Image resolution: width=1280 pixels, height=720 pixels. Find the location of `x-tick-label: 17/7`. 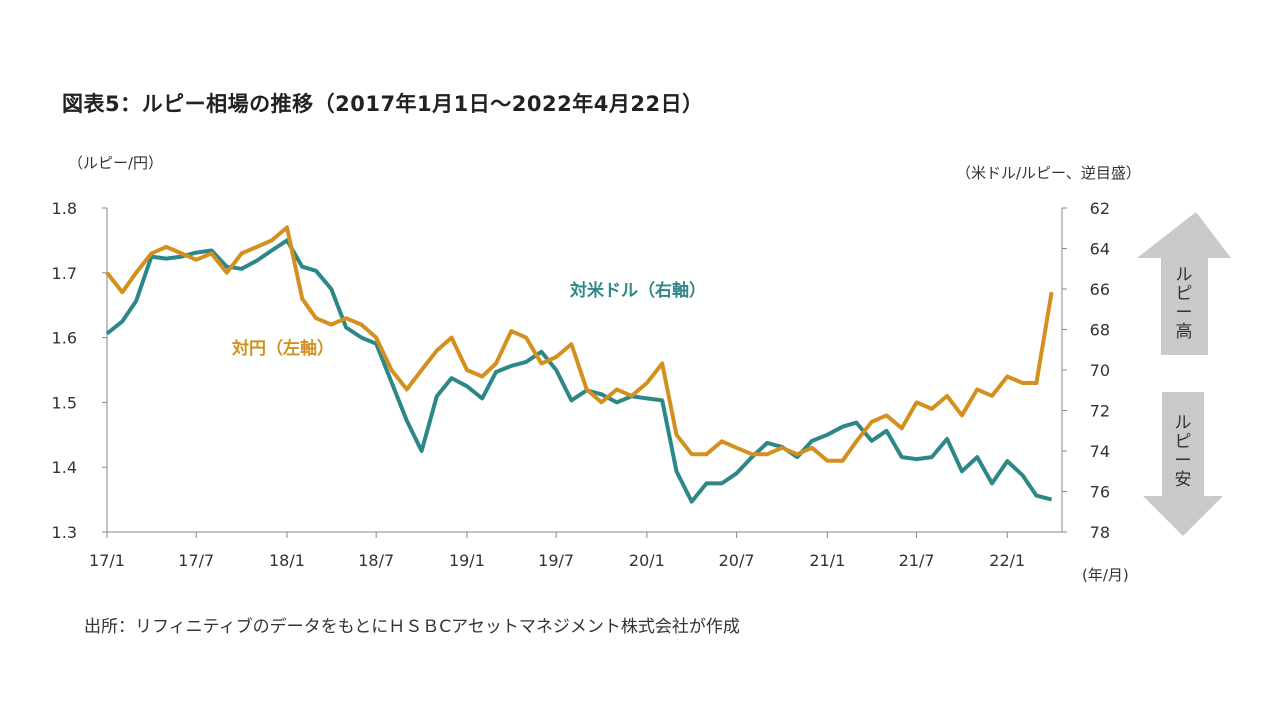

x-tick-label: 17/7 is located at coordinates (196, 560).